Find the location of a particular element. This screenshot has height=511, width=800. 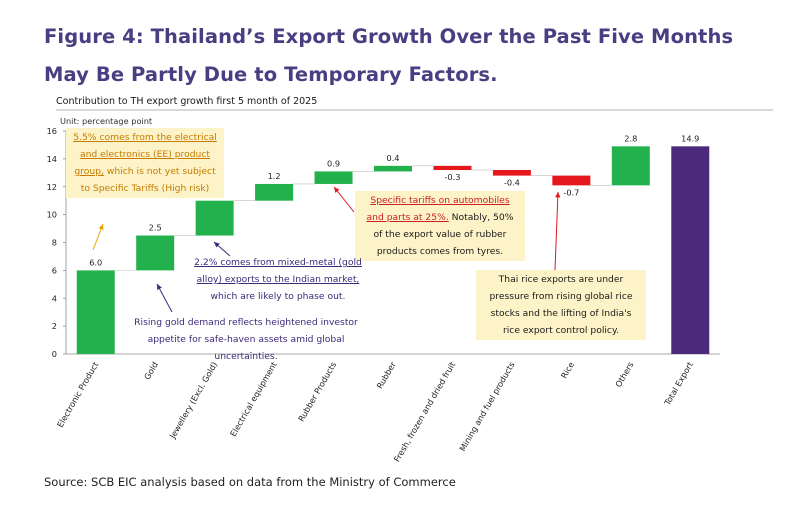

callout-layer is located at coordinates (326, 249).